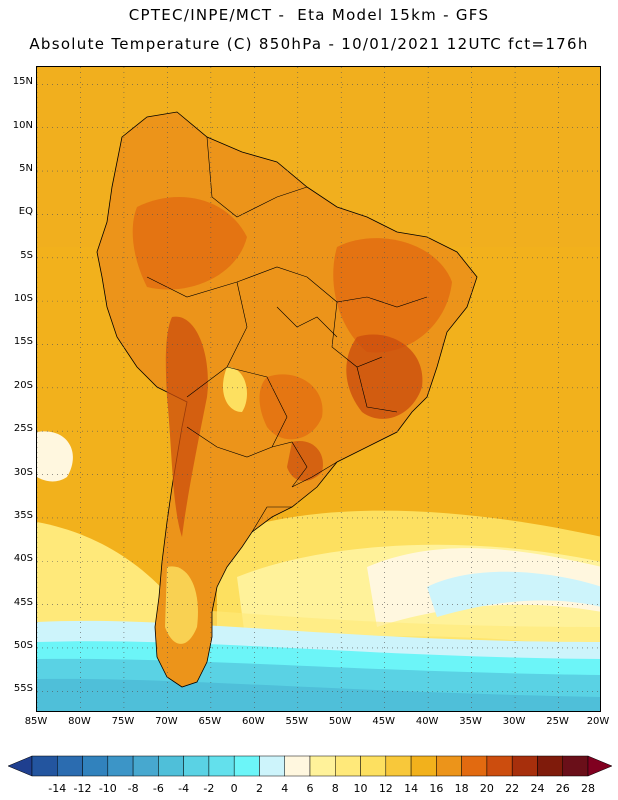 The image size is (618, 800). What do you see at coordinates (57, 788) in the screenshot?
I see `colorbar-label: -14` at bounding box center [57, 788].